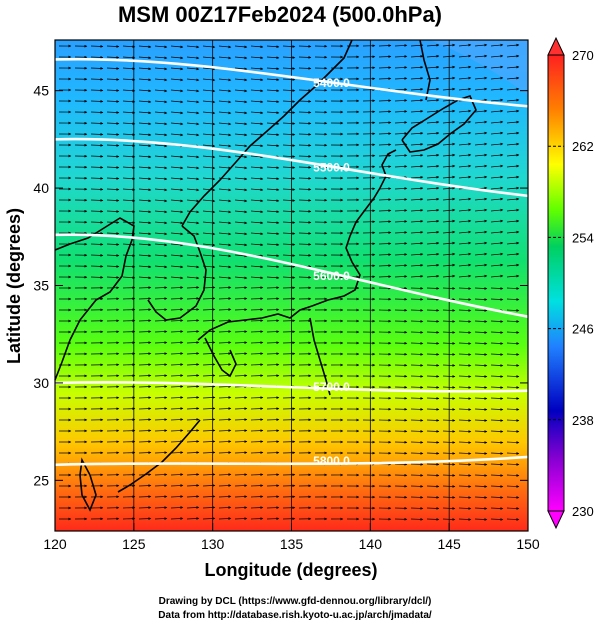 The image size is (599, 625). What do you see at coordinates (291, 537) in the screenshot?
I see `x-axis: 120 125 130 135 140 145 150` at bounding box center [291, 537].